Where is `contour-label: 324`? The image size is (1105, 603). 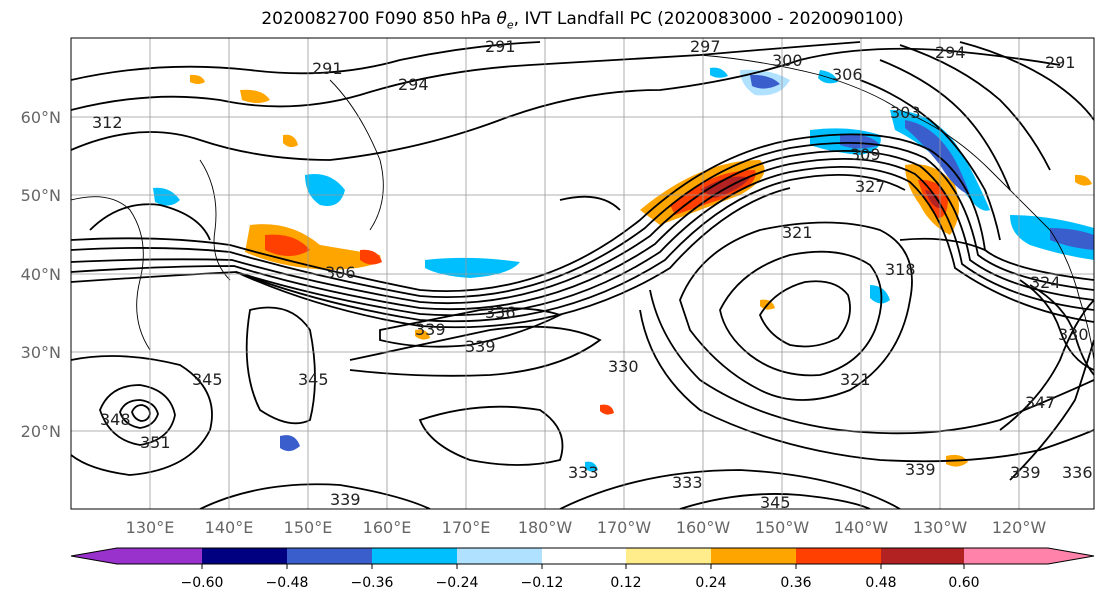
contour-label: 324 is located at coordinates (1045, 282).